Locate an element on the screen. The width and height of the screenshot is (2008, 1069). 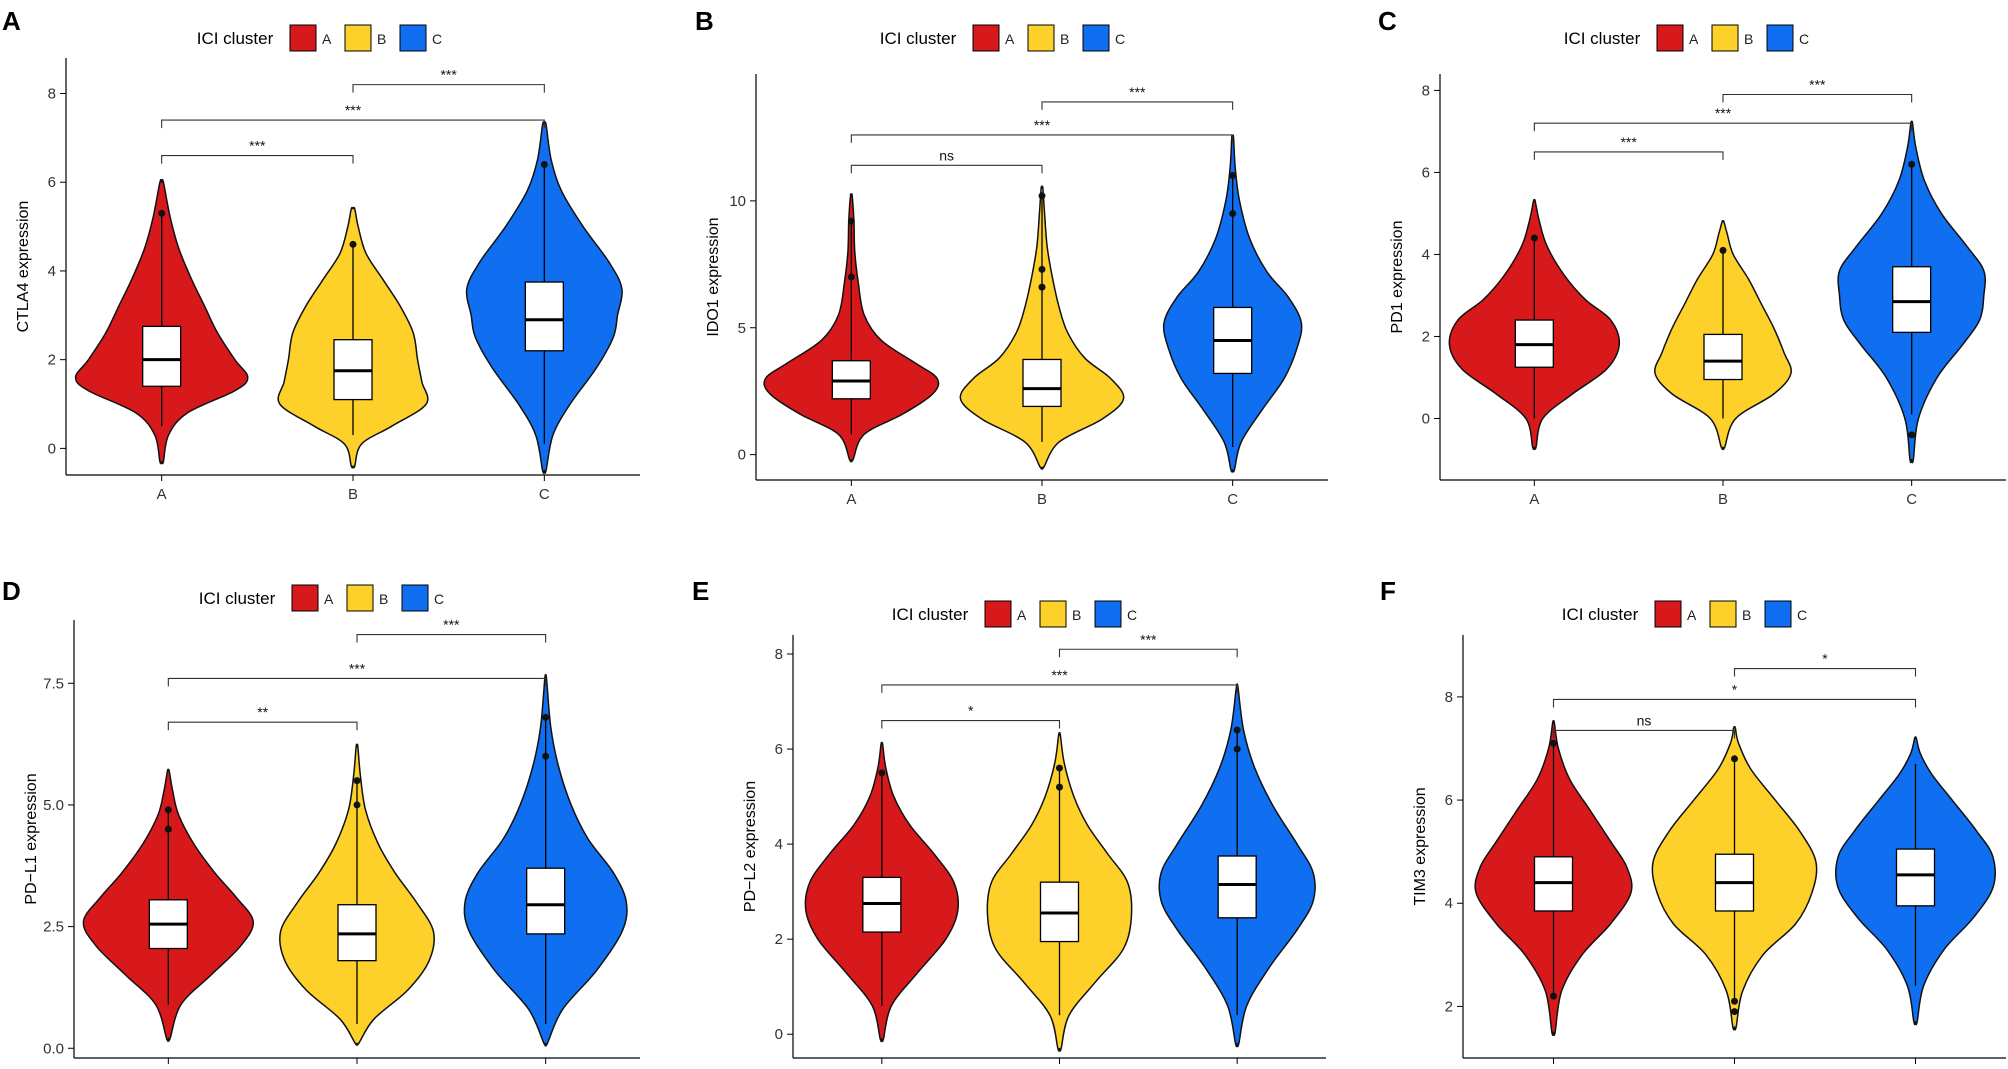
legend: ICI cluster A B C is located at coordinates (1684, 614).